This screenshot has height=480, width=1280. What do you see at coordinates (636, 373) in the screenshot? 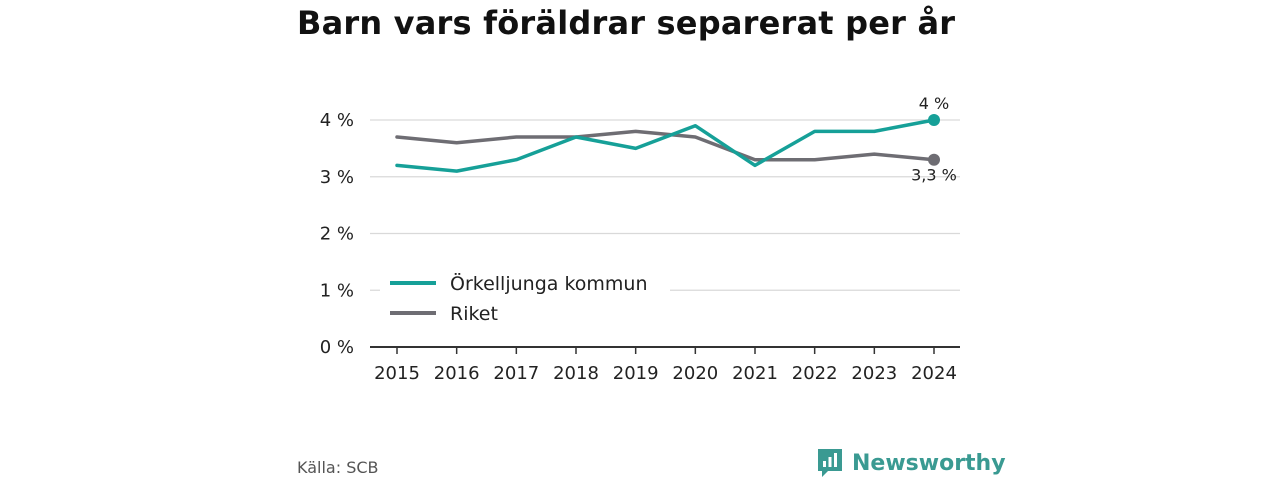
I see `x-tick-label: 2019` at bounding box center [636, 373].